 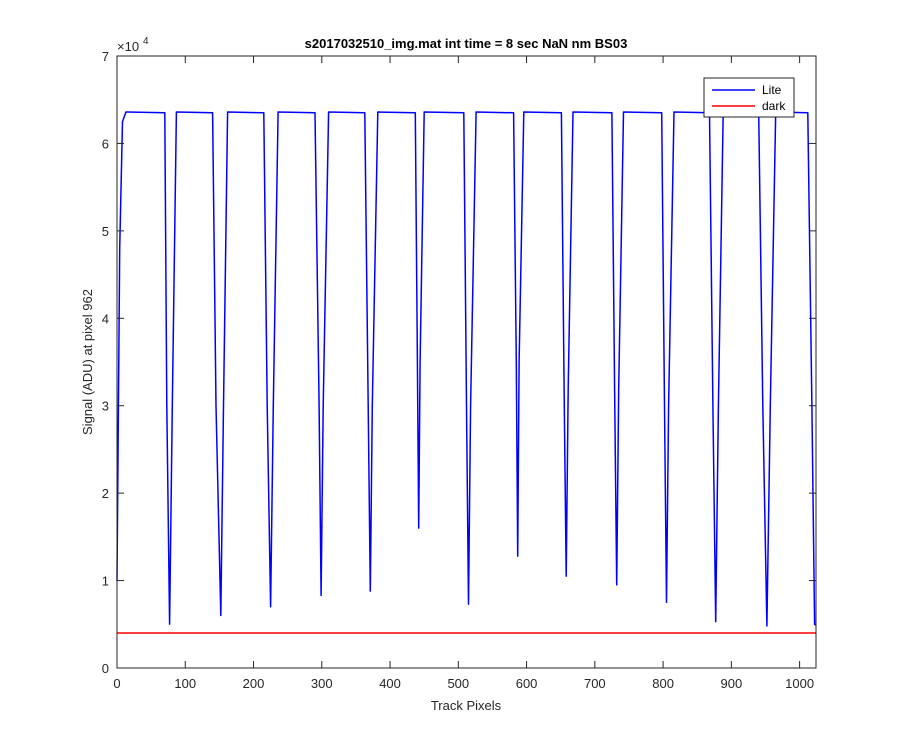 I want to click on y-tick-label: 7, so click(x=105, y=56).